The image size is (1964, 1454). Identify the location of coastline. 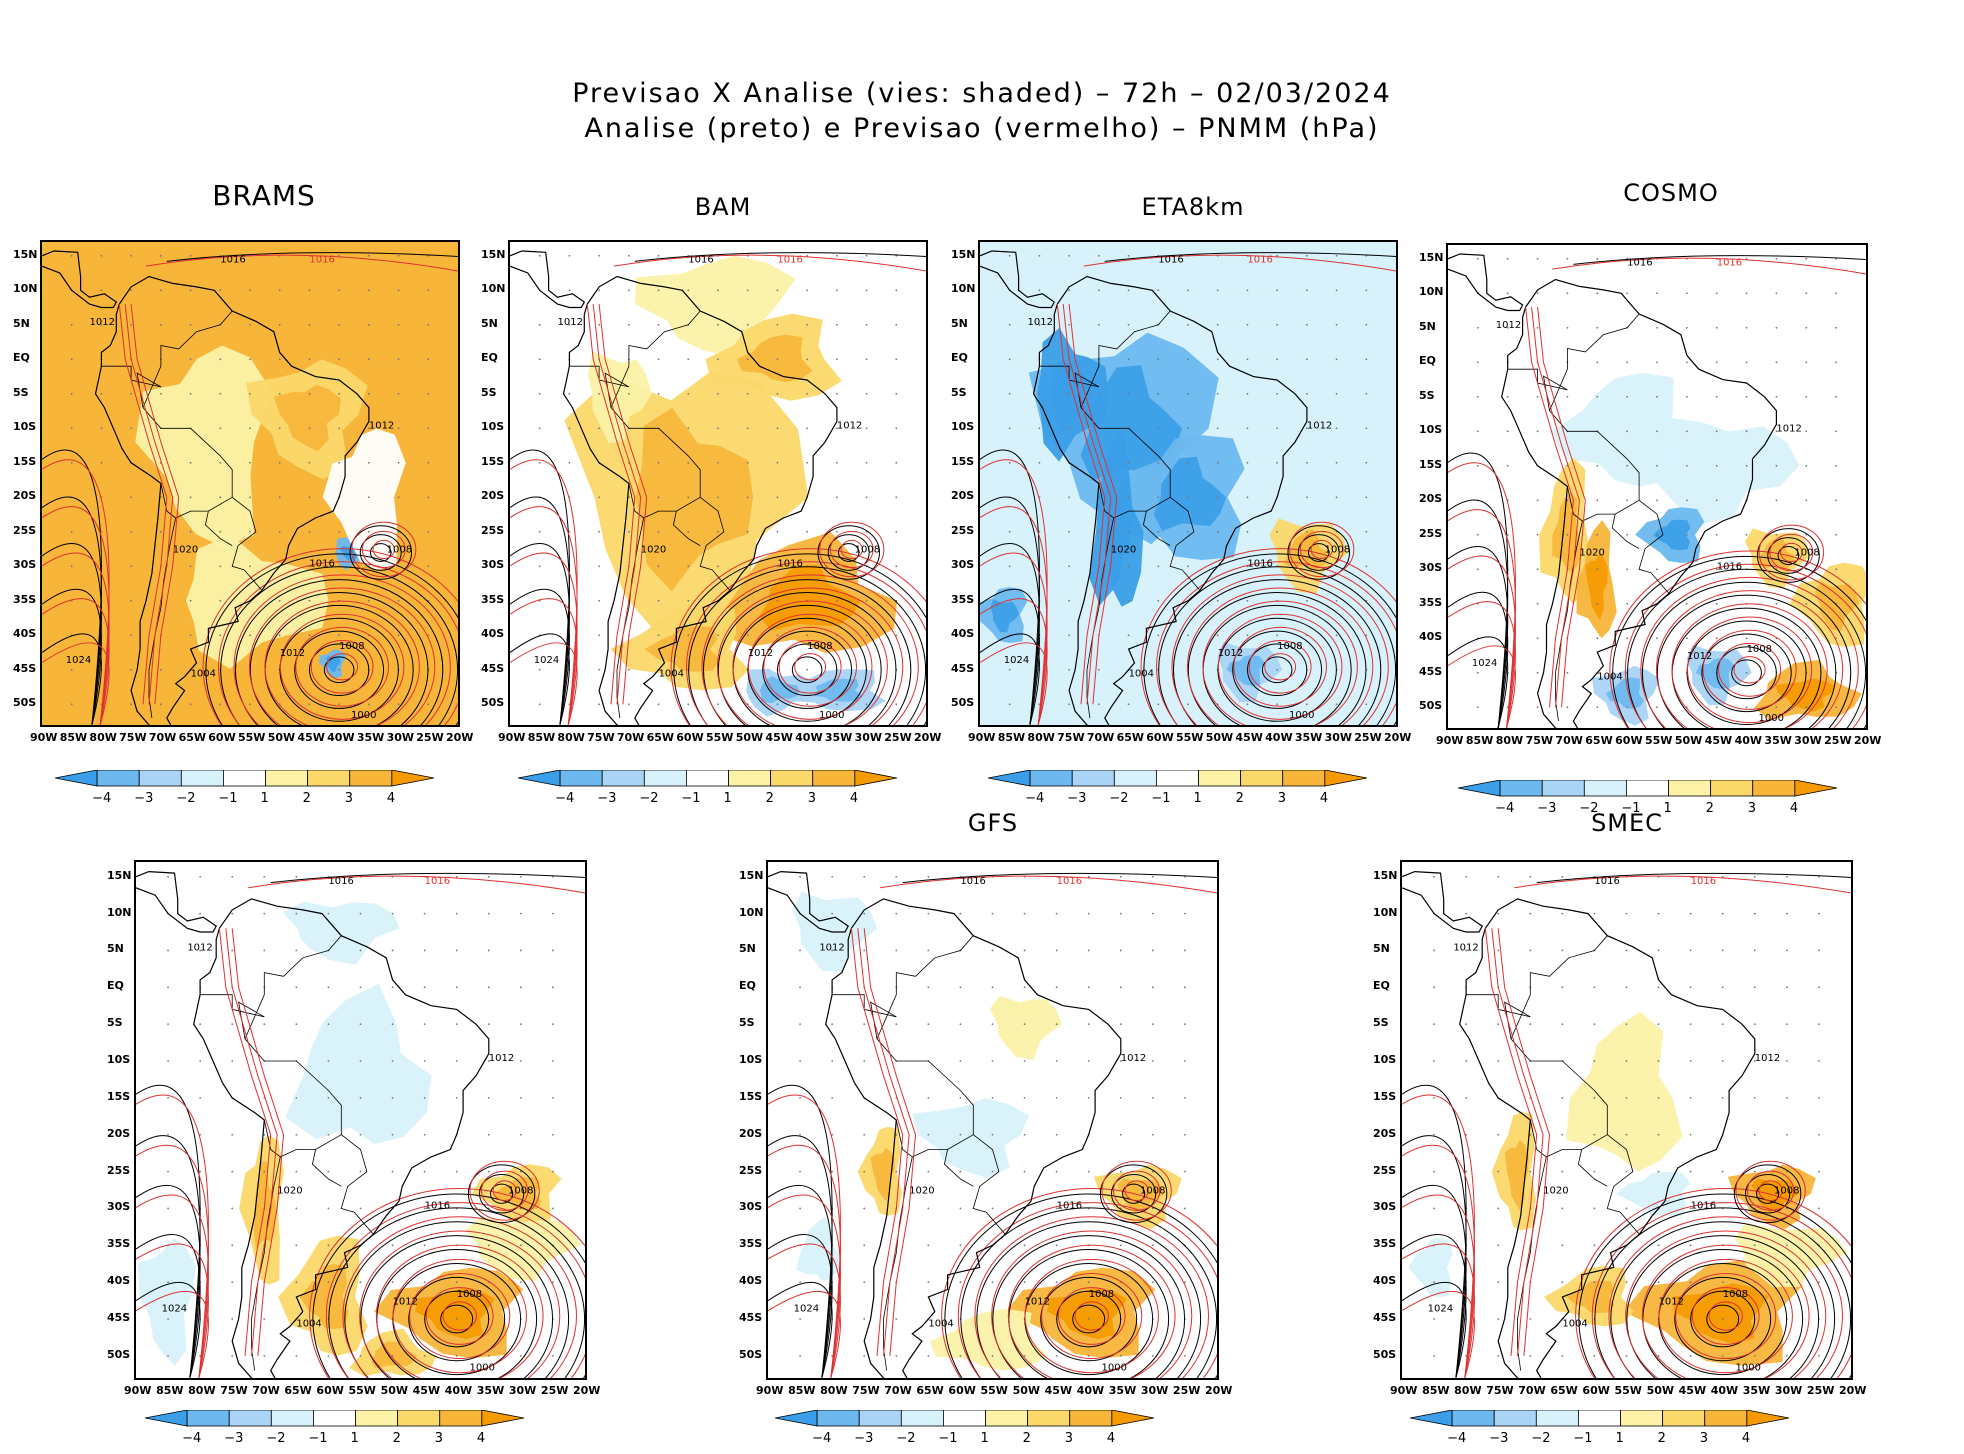
(1486, 282).